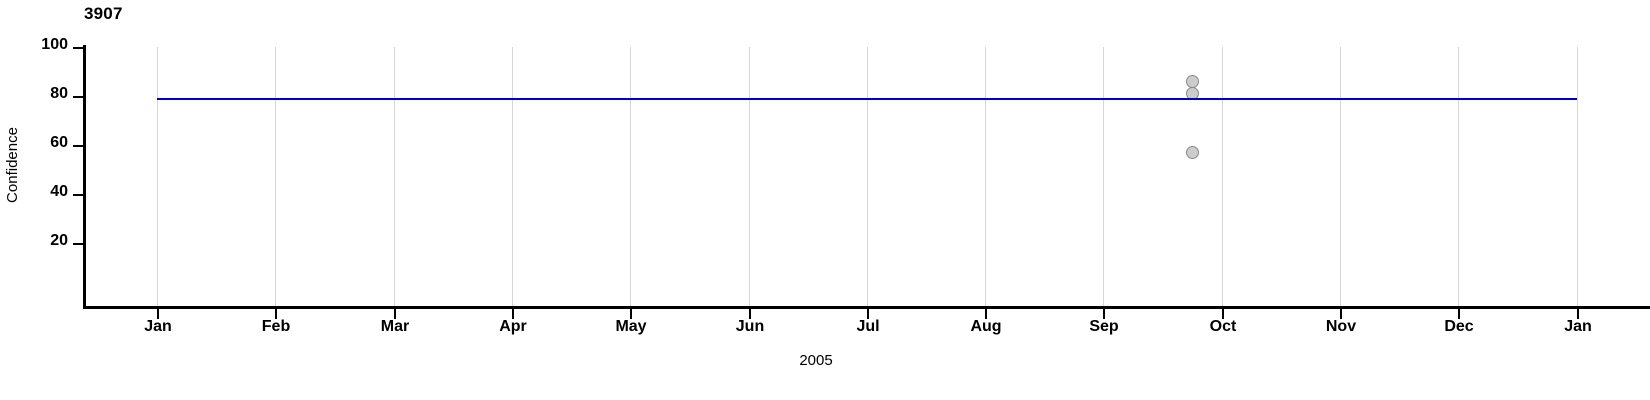 This screenshot has height=400, width=1650. I want to click on x-axis-tick-label: Nov, so click(1341, 326).